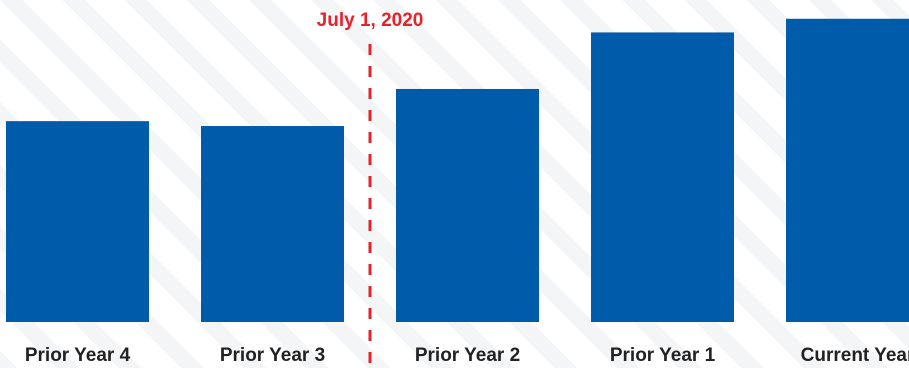 The image size is (909, 368). What do you see at coordinates (370, 189) in the screenshot?
I see `annotation-layer: July 1, 2020` at bounding box center [370, 189].